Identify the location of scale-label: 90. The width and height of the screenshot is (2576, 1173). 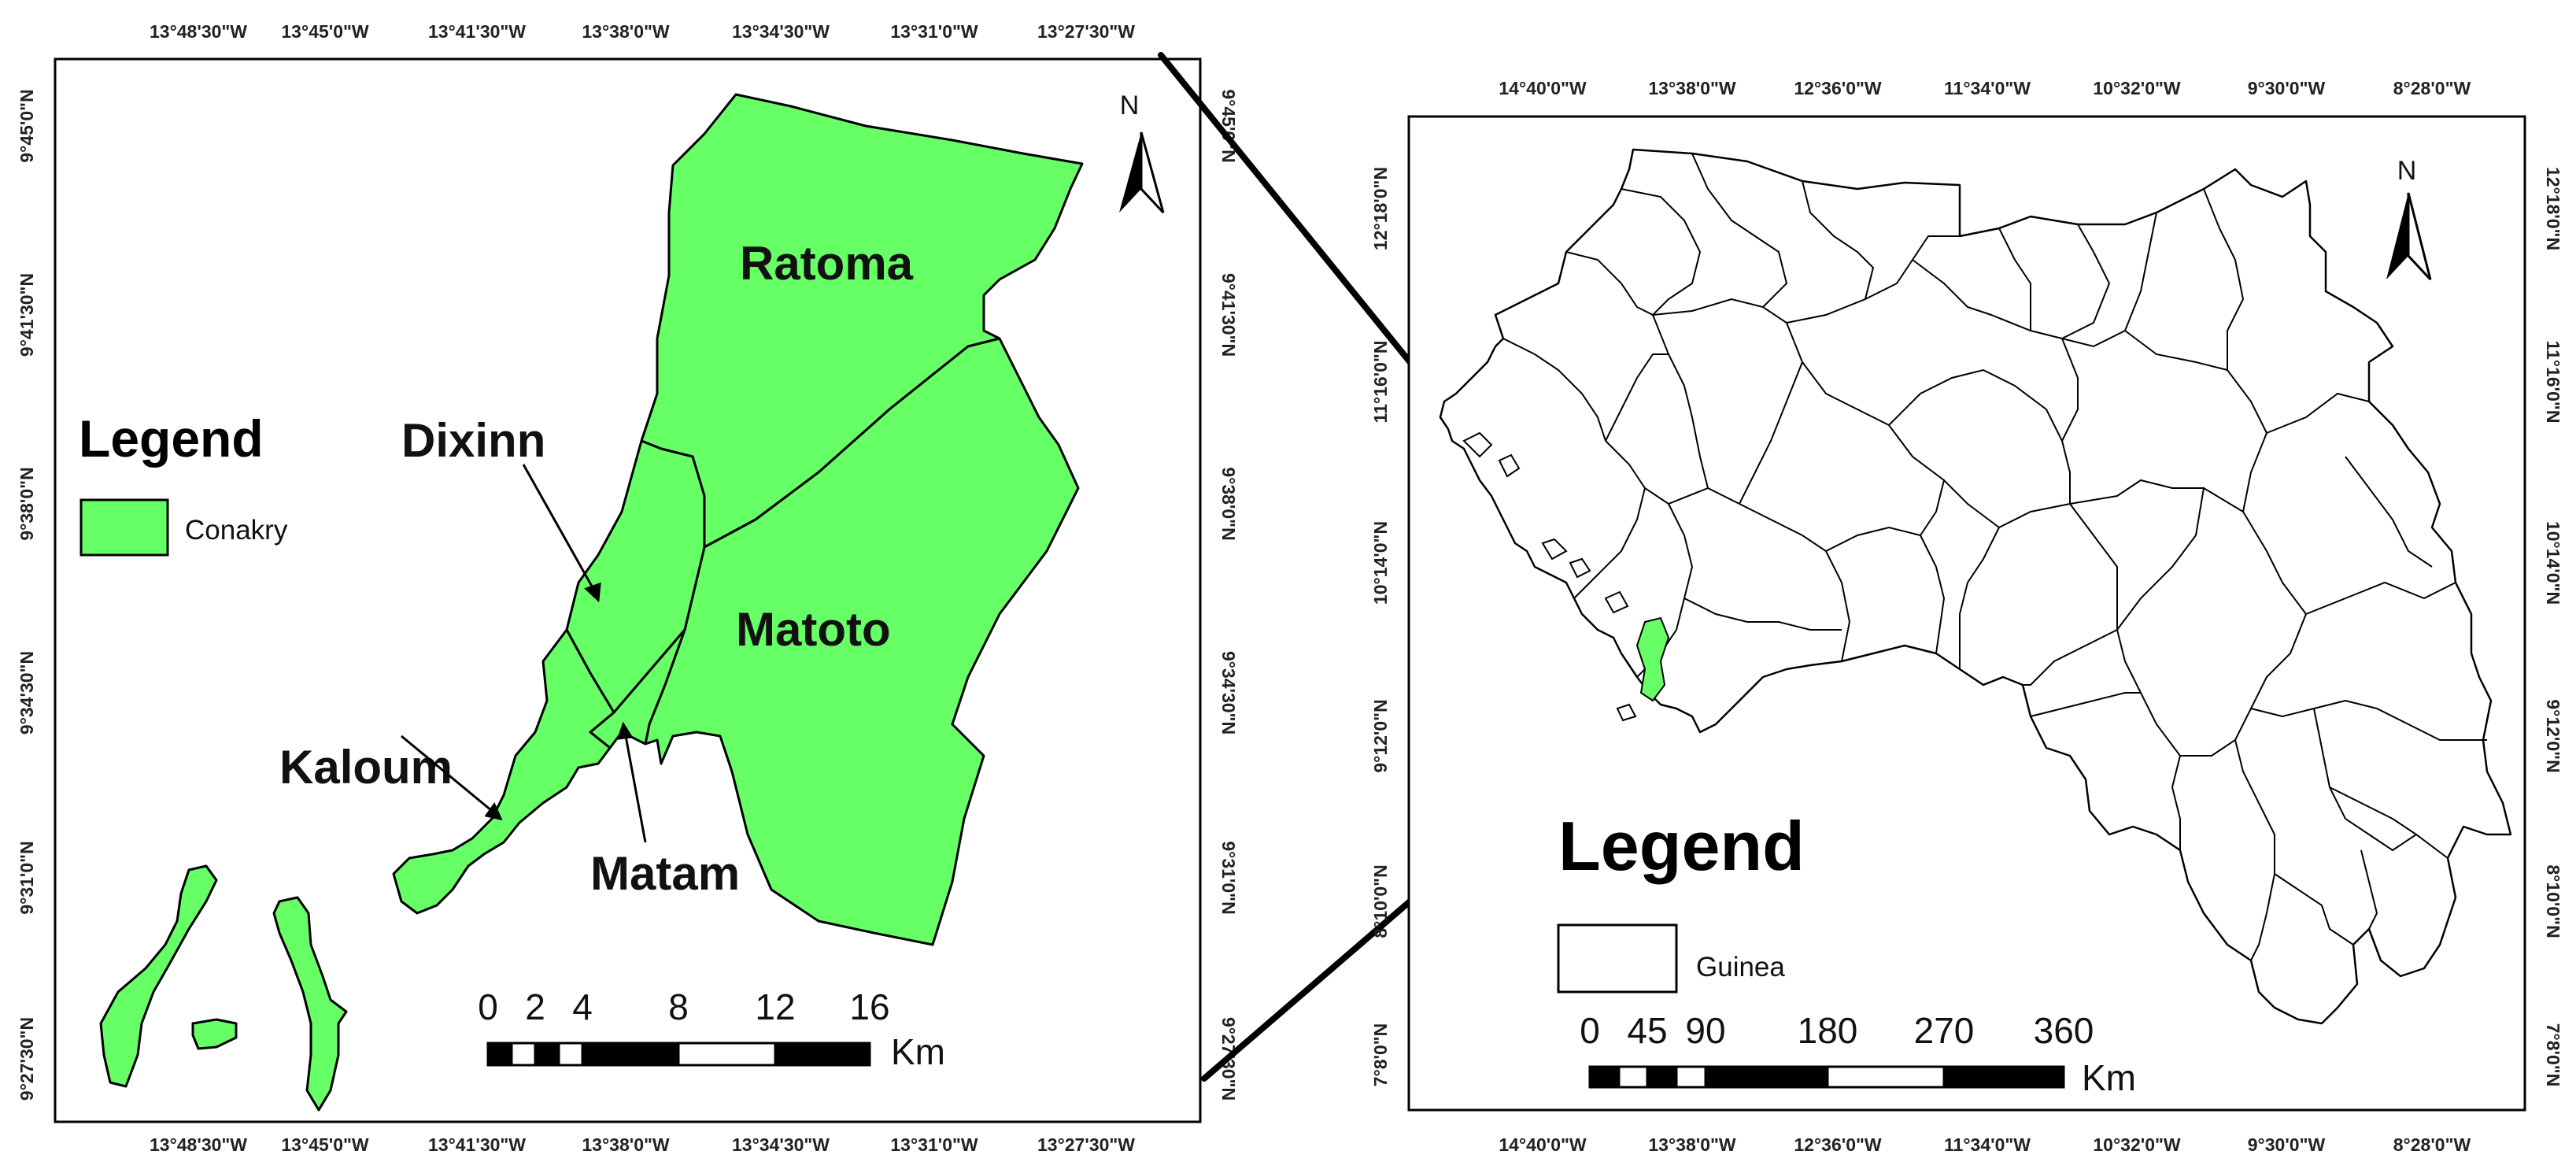
(1705, 1030).